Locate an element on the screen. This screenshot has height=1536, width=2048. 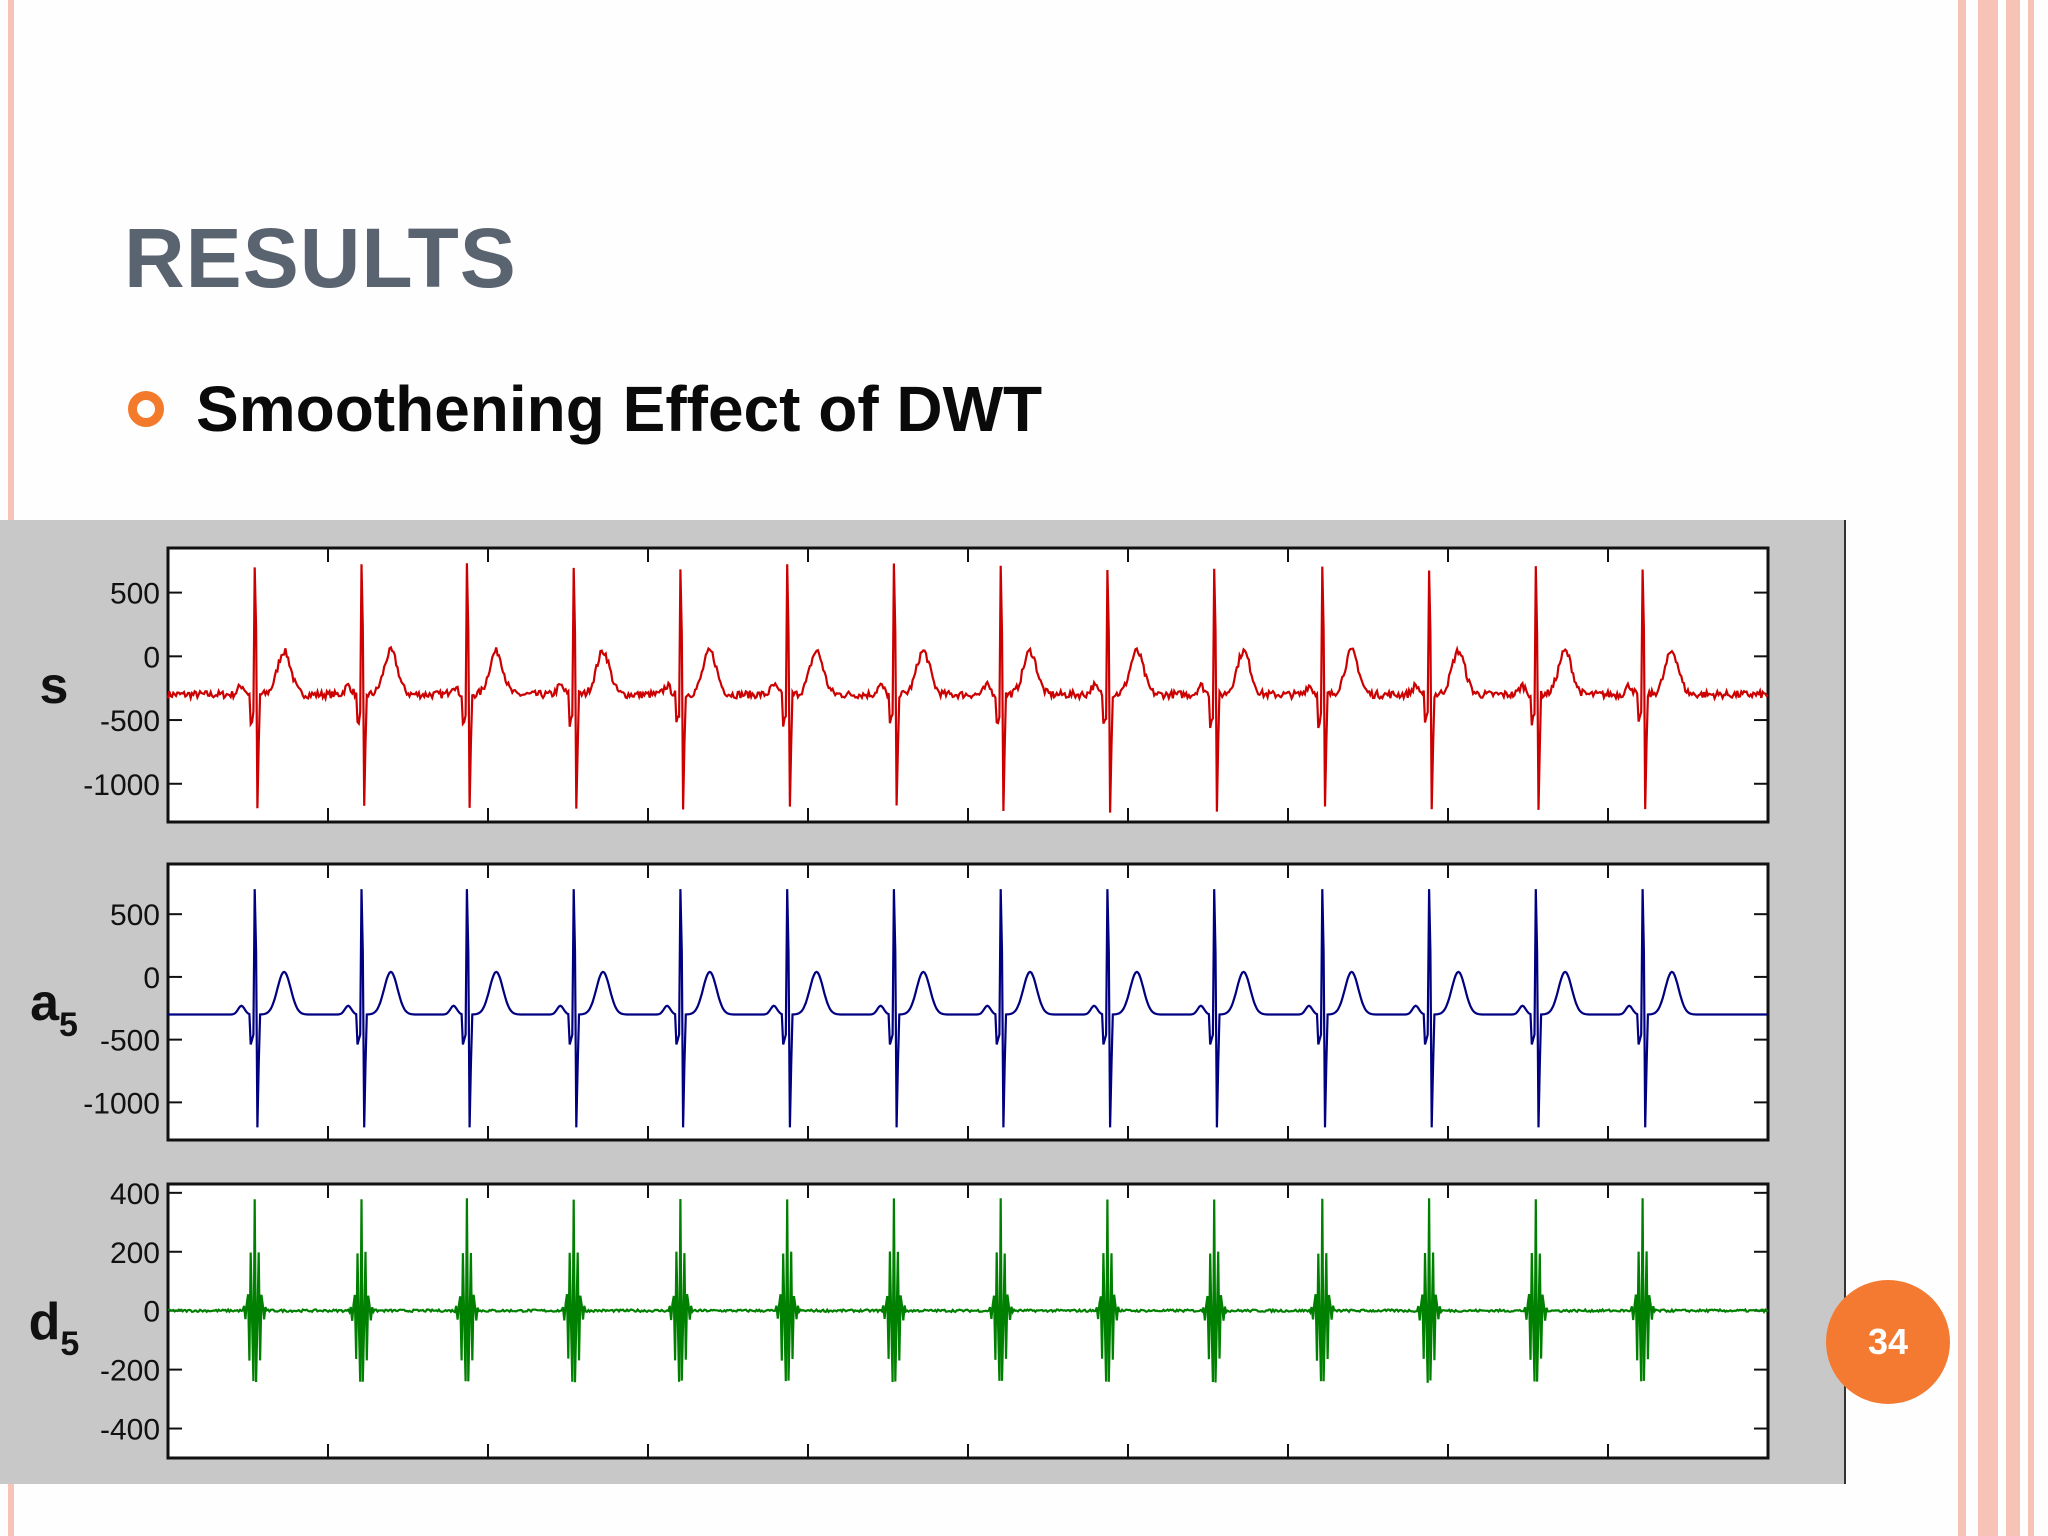
series-line-s is located at coordinates (967, 688).